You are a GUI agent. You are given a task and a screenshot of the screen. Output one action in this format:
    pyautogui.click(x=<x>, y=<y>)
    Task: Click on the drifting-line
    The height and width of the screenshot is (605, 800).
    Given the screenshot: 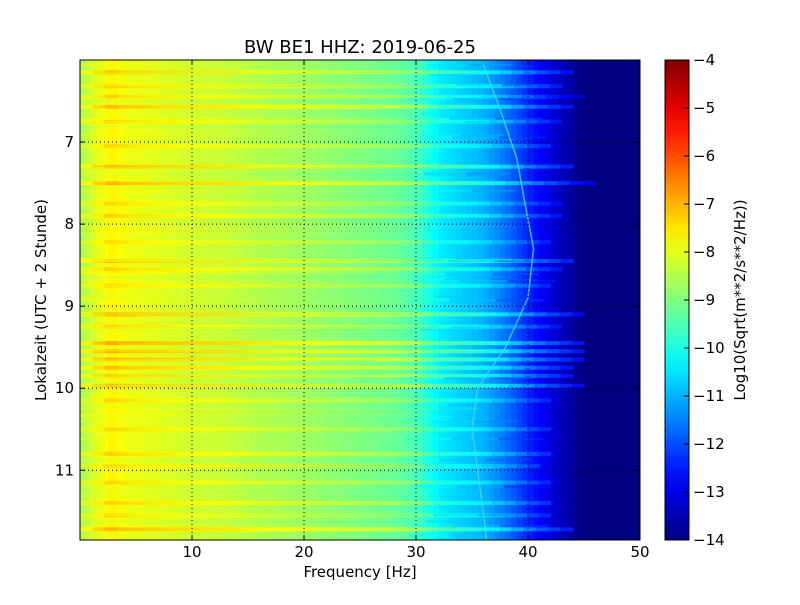 What is the action you would take?
    pyautogui.click(x=503, y=301)
    